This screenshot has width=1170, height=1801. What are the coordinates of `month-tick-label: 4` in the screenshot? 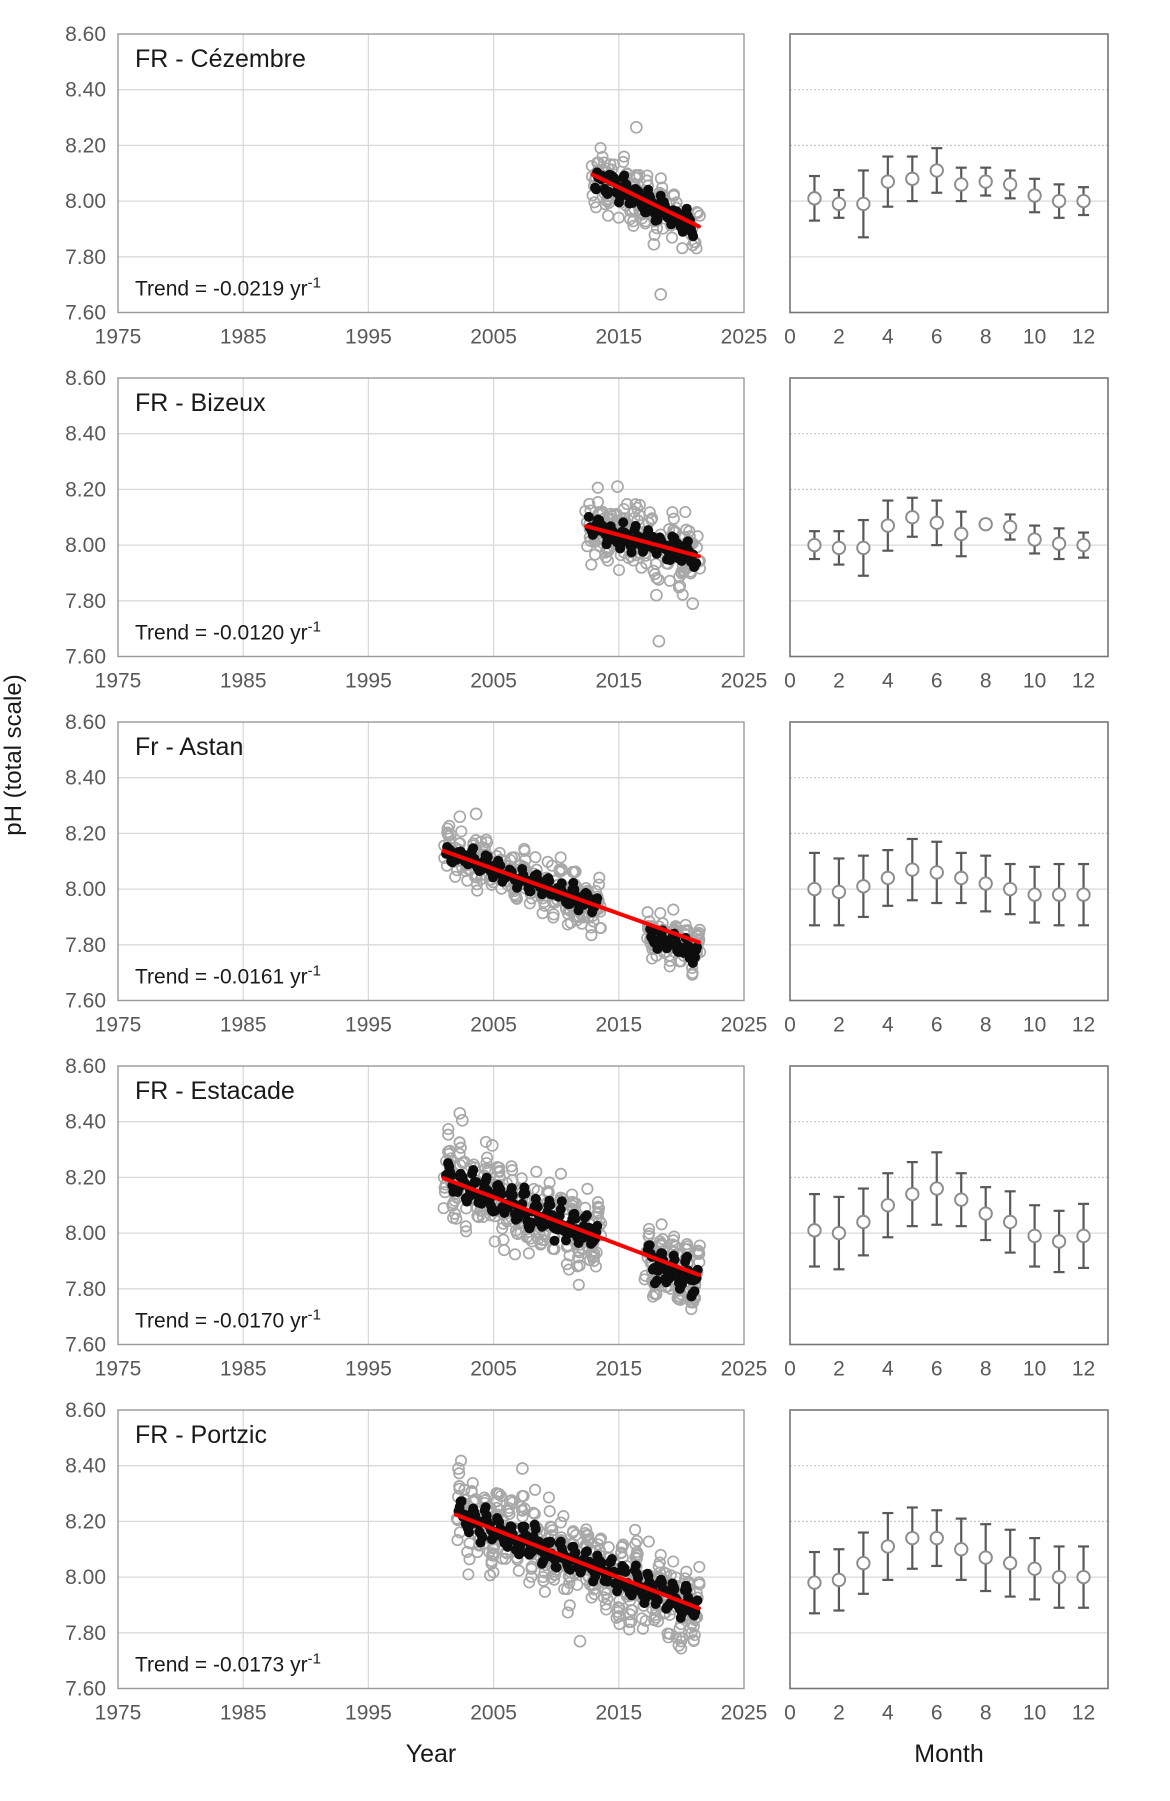 It's located at (888, 337).